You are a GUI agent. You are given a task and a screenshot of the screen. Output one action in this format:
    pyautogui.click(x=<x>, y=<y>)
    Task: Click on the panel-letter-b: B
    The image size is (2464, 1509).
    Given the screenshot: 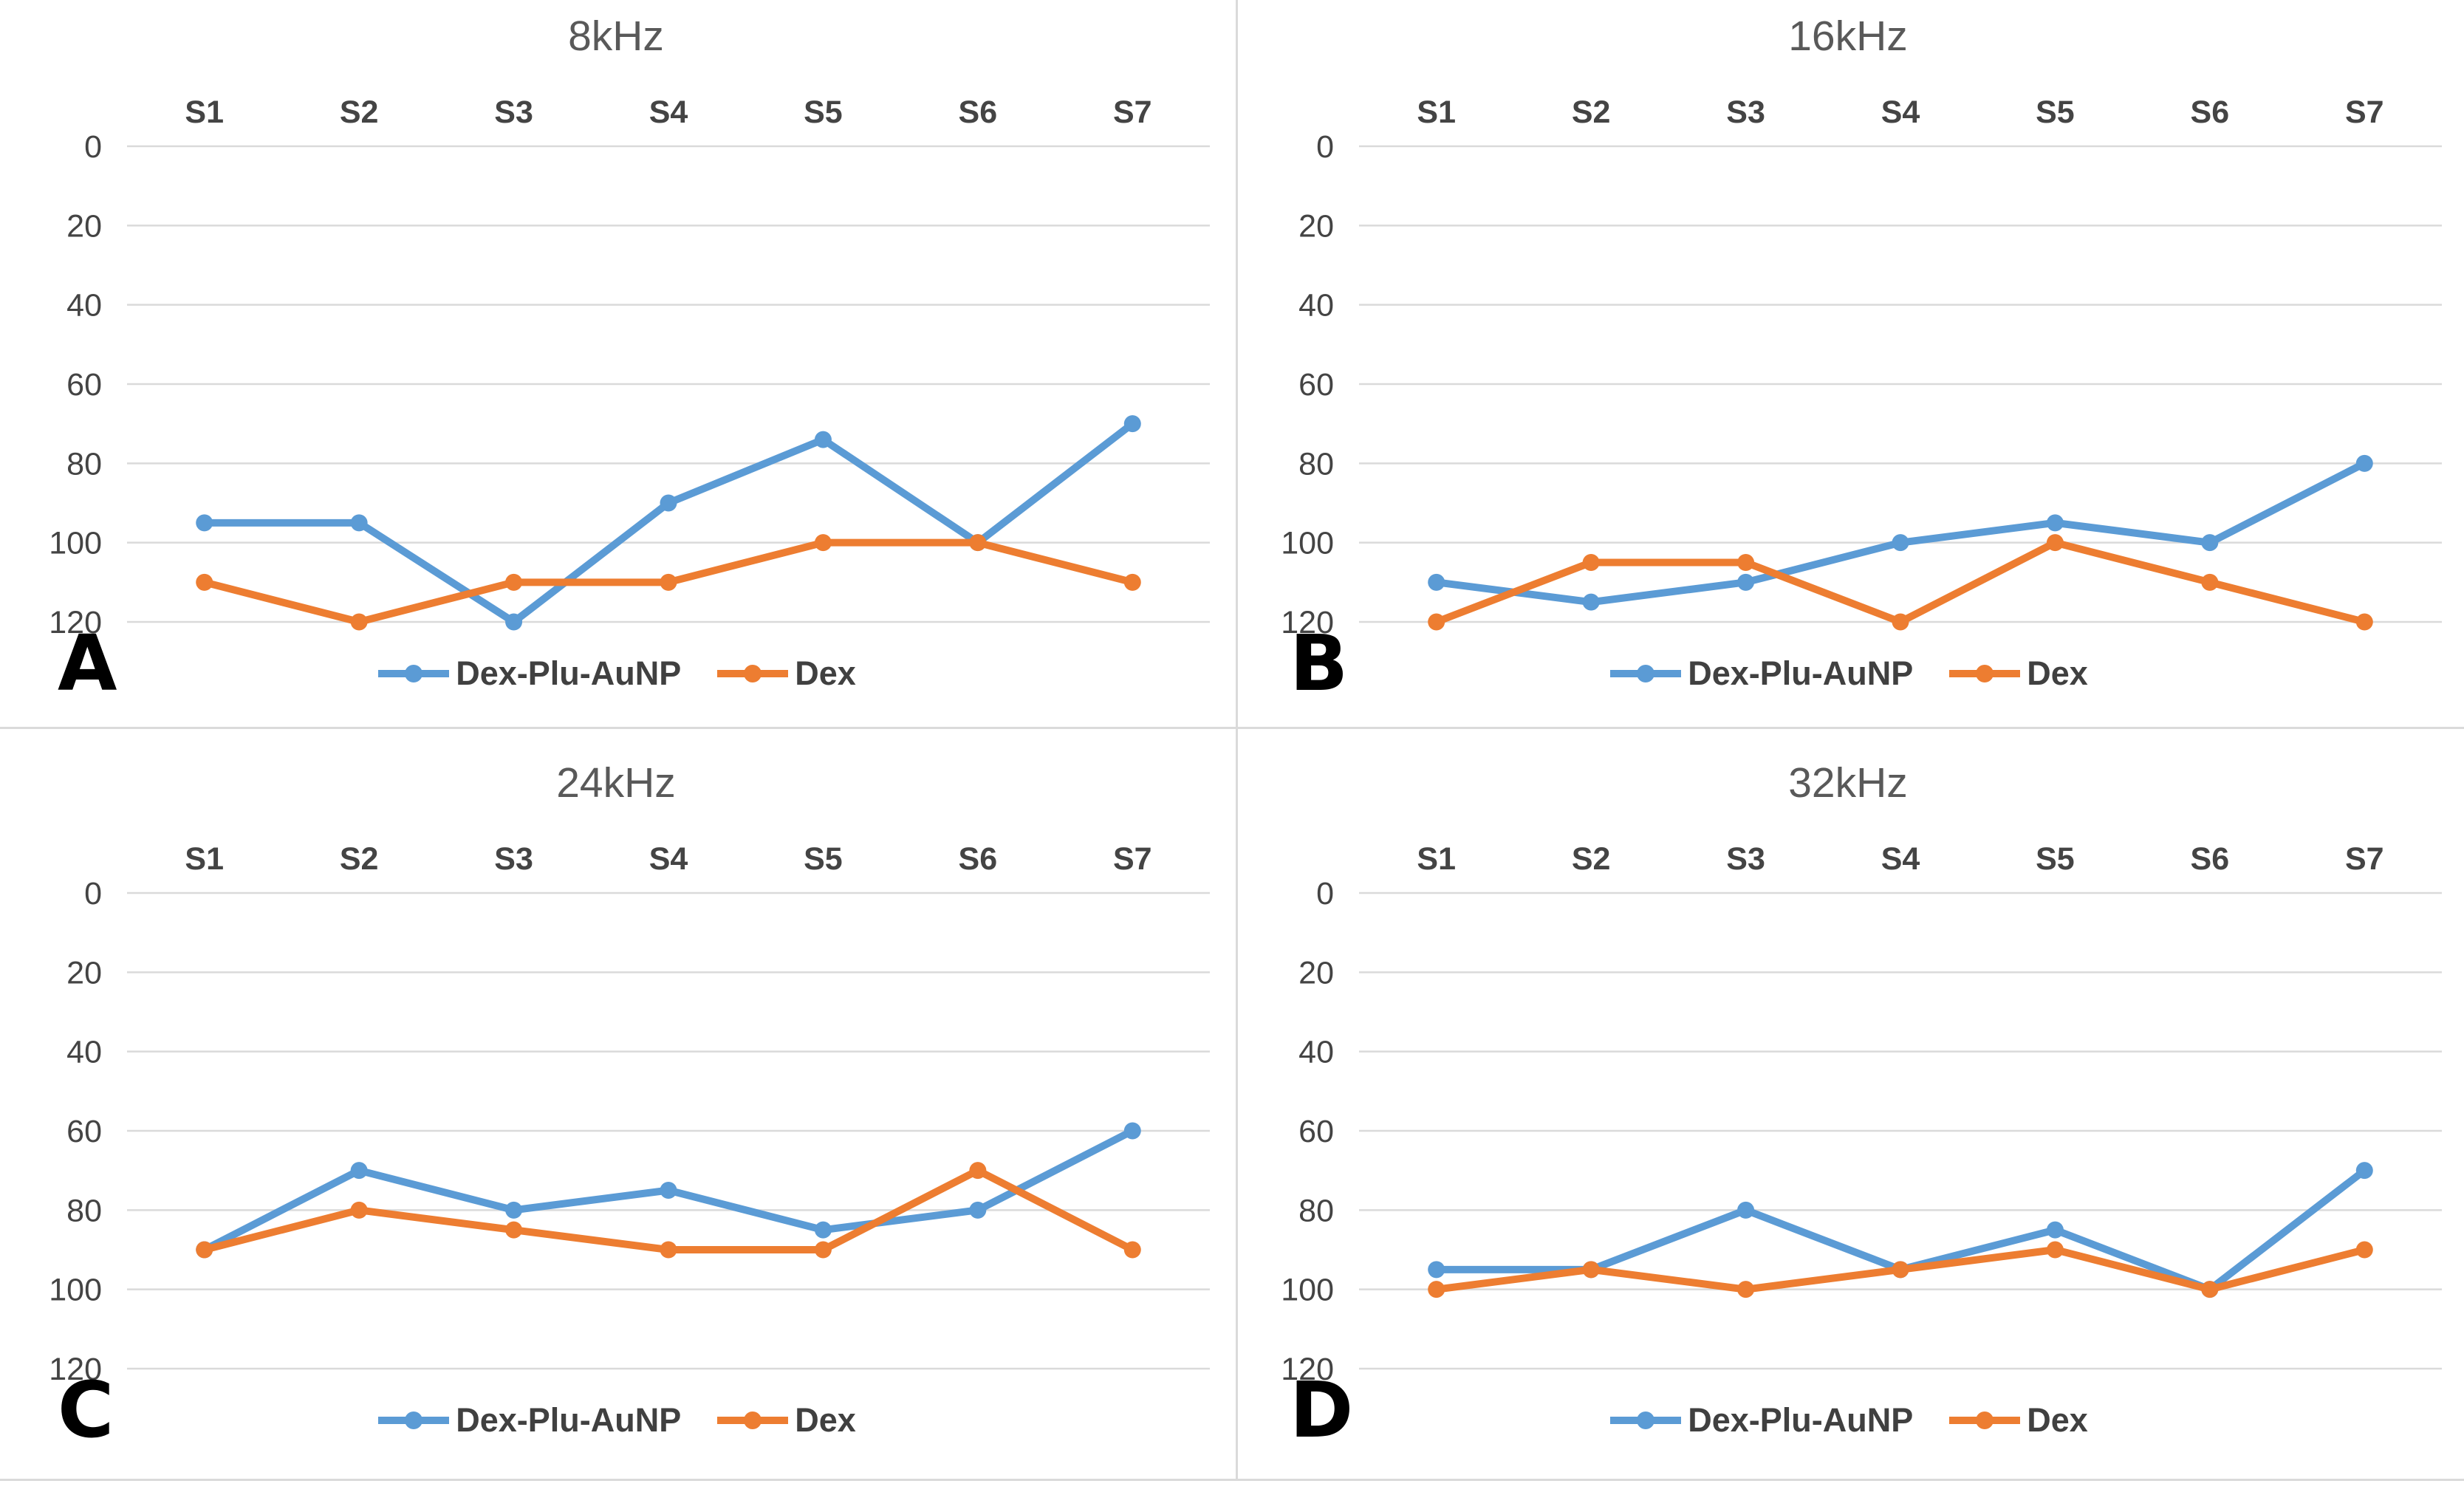 What is the action you would take?
    pyautogui.click(x=1319, y=663)
    